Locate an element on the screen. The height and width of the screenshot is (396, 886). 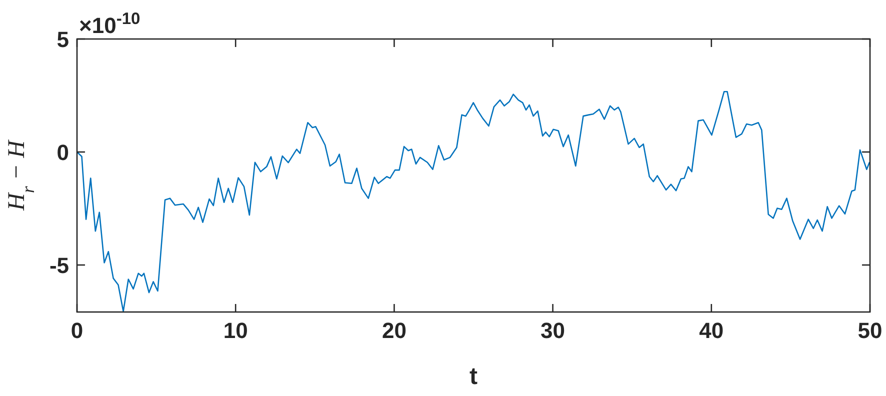
y-tick-label: 0 is located at coordinates (62, 152).